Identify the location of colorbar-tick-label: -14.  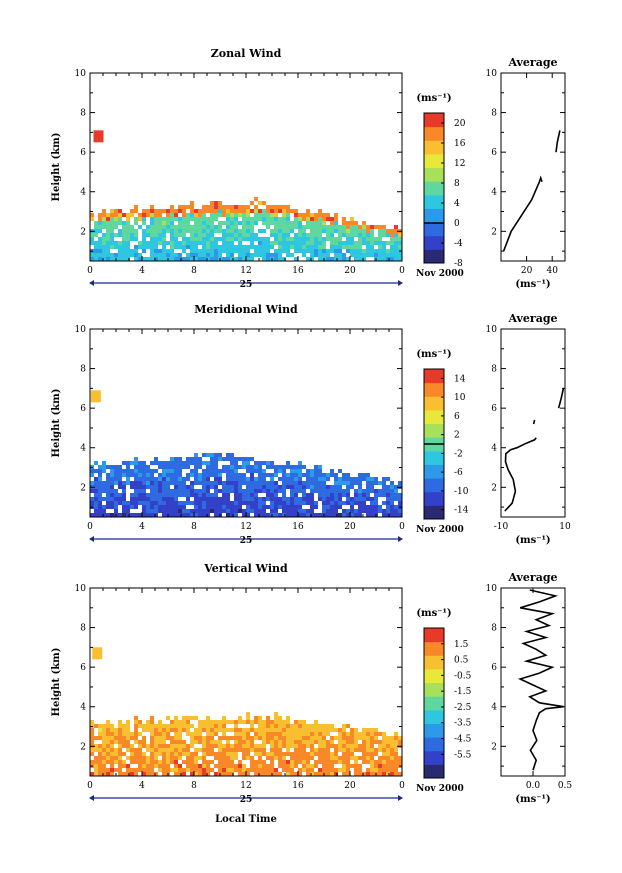
(461, 511).